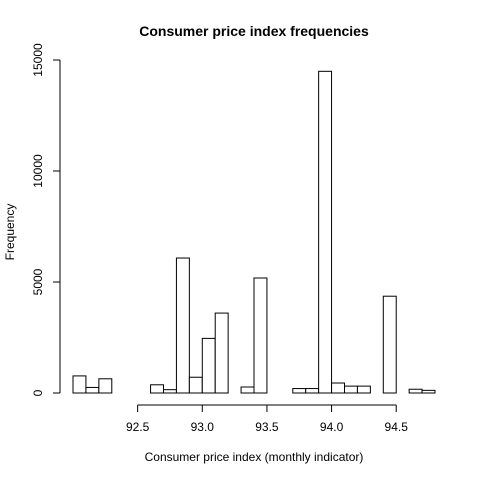 The width and height of the screenshot is (480, 480). What do you see at coordinates (138, 427) in the screenshot?
I see `x-tick-label: 92.5` at bounding box center [138, 427].